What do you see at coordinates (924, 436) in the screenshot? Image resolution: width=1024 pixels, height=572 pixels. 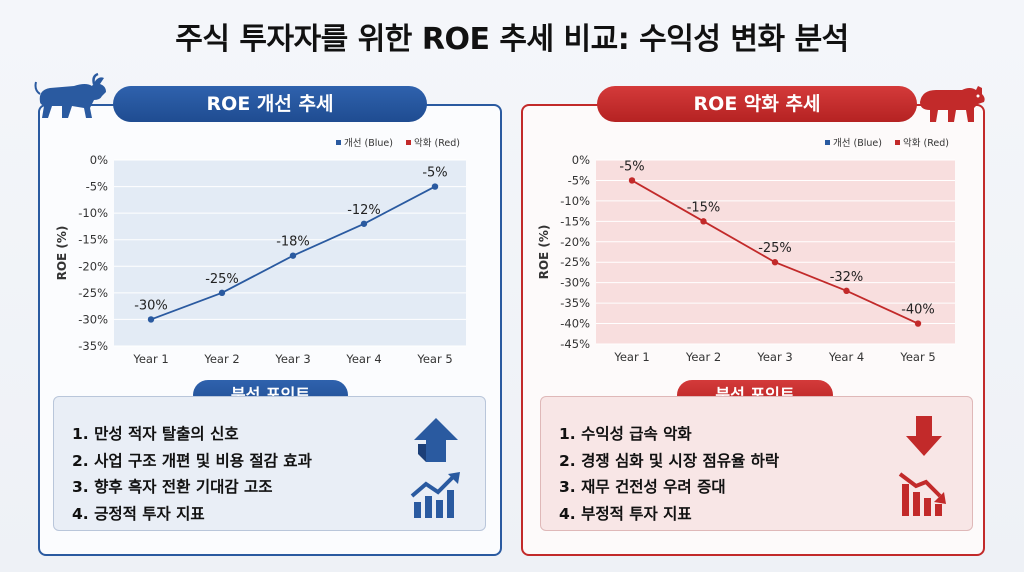 I see `down-arrow-icon` at bounding box center [924, 436].